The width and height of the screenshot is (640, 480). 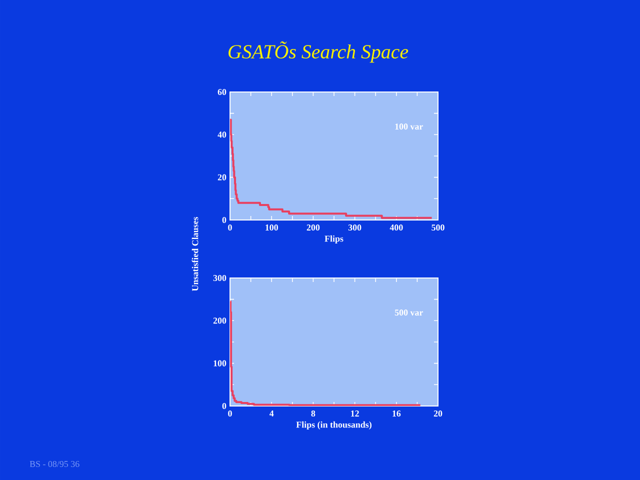 What do you see at coordinates (355, 413) in the screenshot?
I see `x-tick-label: 12` at bounding box center [355, 413].